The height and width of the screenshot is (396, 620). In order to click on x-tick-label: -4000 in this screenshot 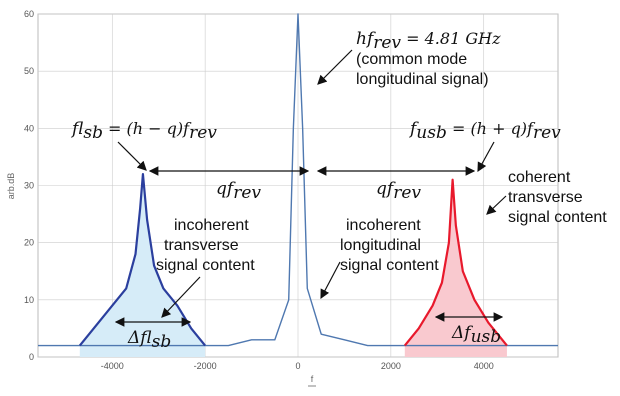, I will do `click(112, 366)`.